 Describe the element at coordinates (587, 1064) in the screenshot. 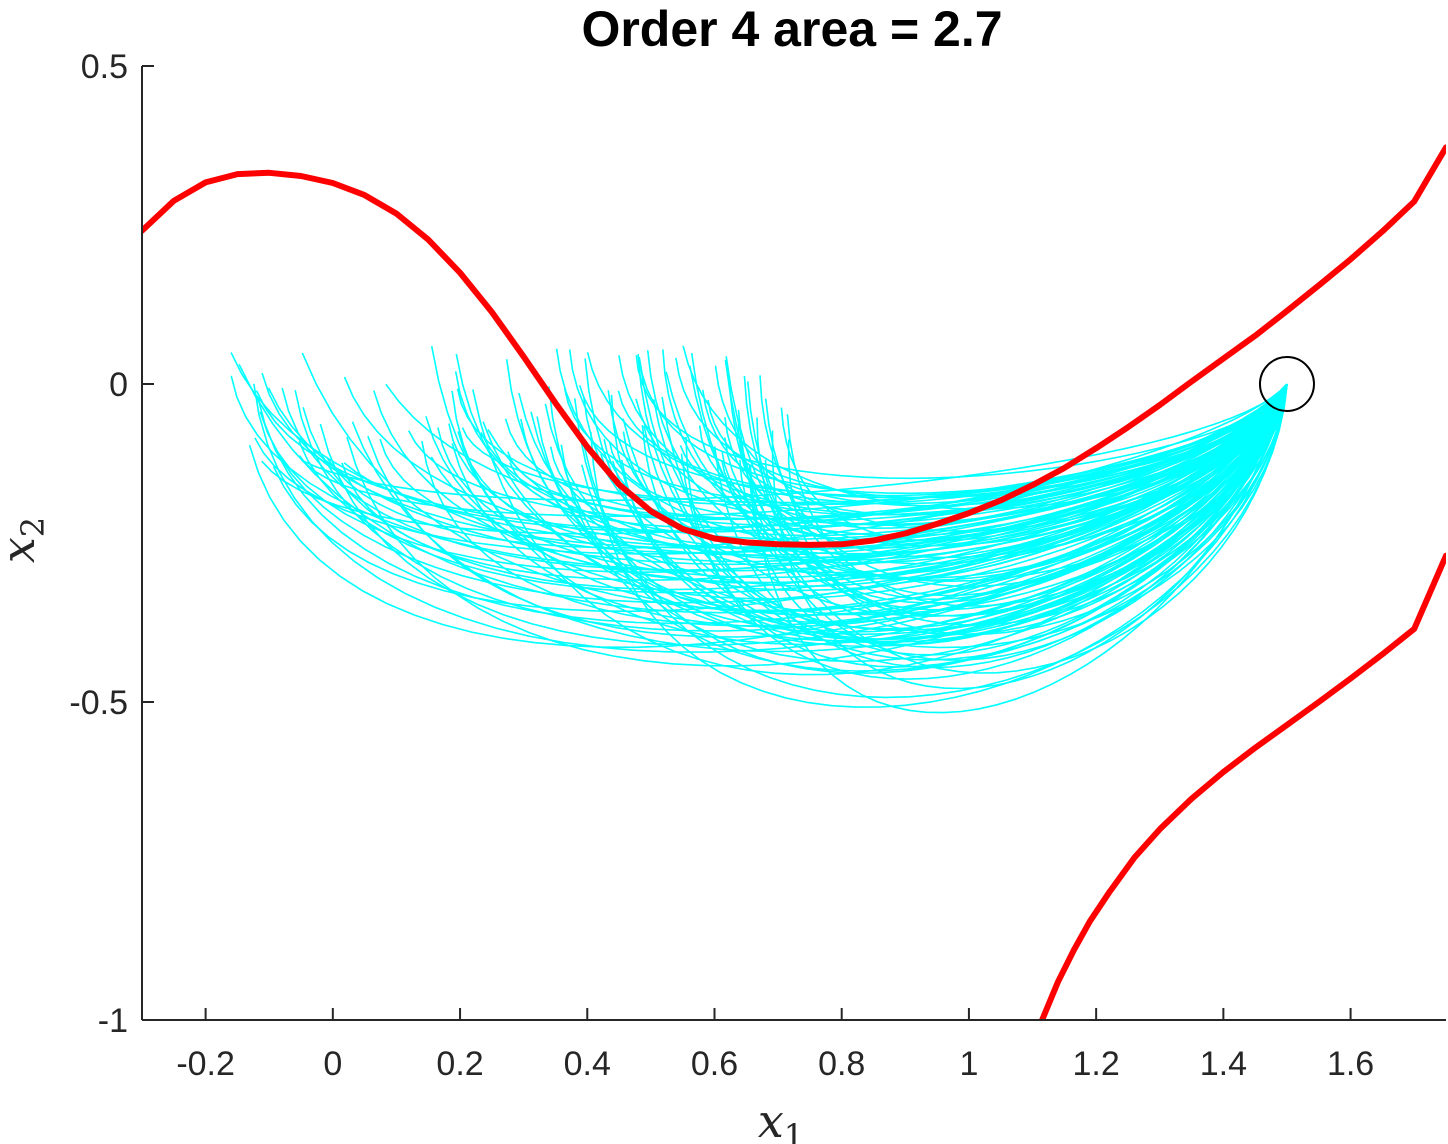

I see `x-tick-label: 0.4` at that location.